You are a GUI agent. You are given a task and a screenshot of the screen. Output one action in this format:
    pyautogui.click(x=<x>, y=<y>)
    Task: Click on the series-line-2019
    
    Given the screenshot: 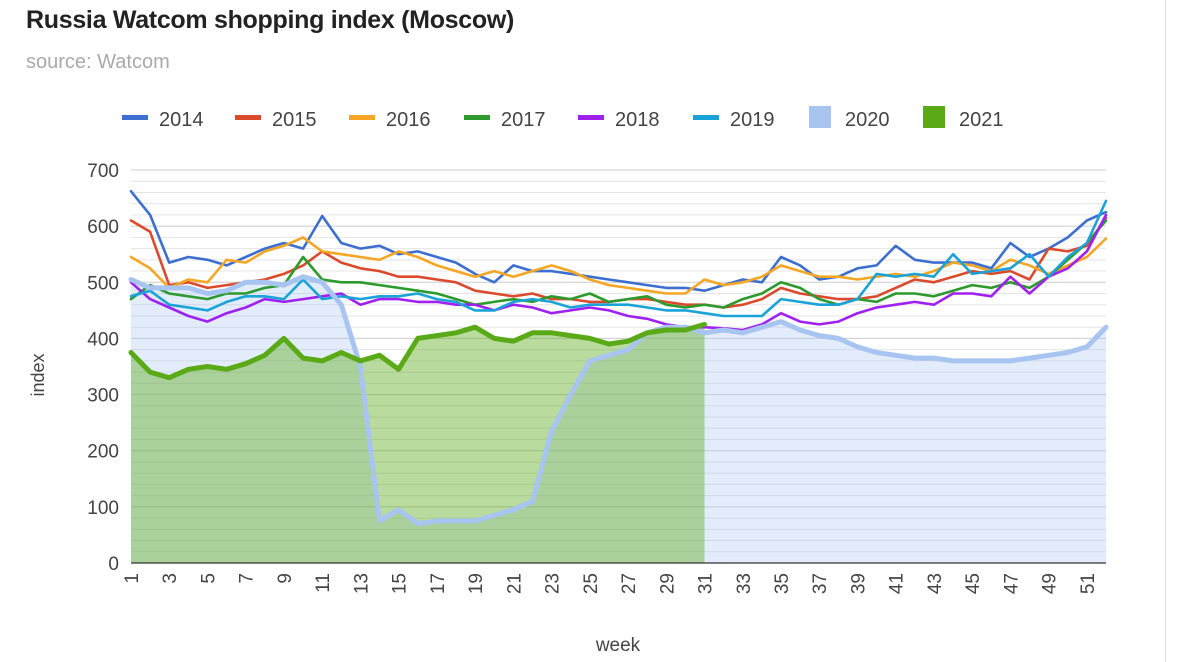 What is the action you would take?
    pyautogui.click(x=618, y=258)
    